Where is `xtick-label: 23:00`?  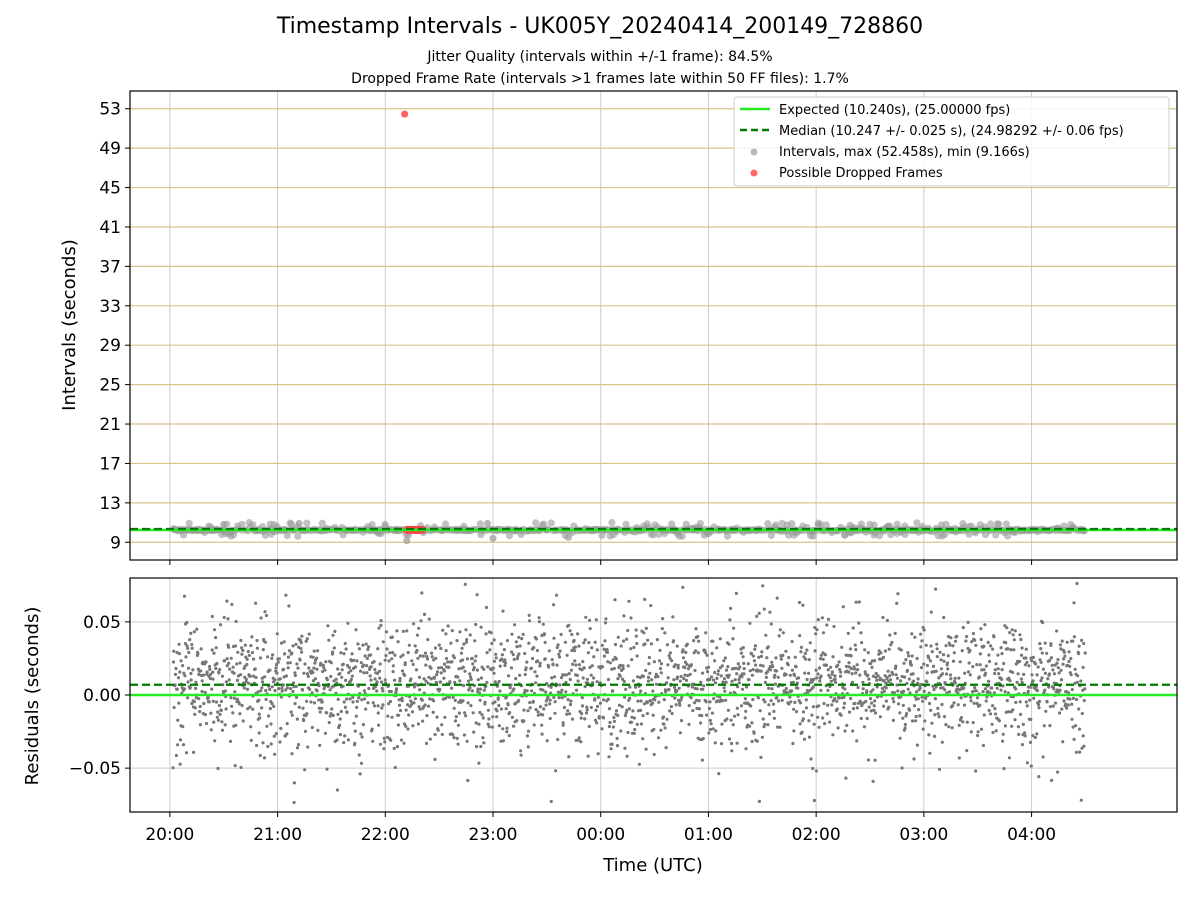 xtick-label: 23:00 is located at coordinates (493, 835).